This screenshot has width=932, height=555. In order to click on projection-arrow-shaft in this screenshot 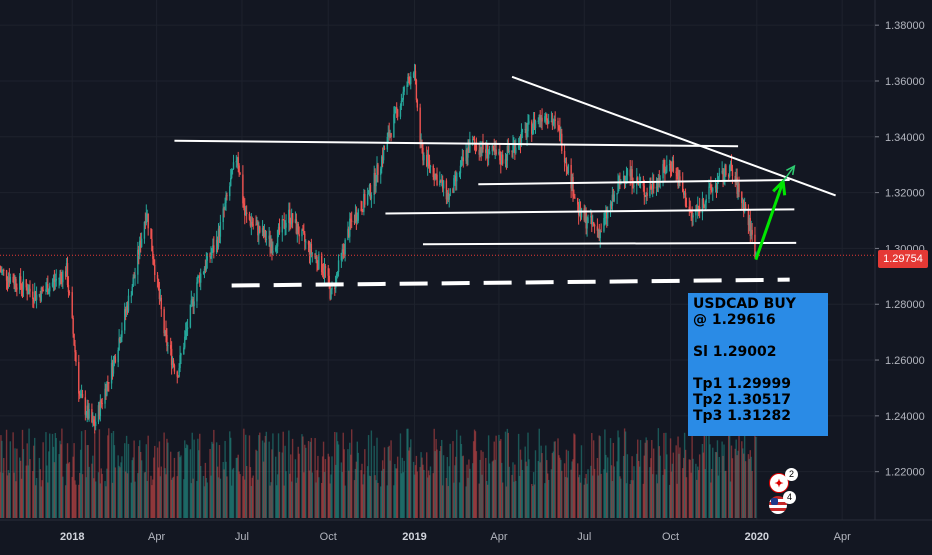, I will do `click(788, 173)`.